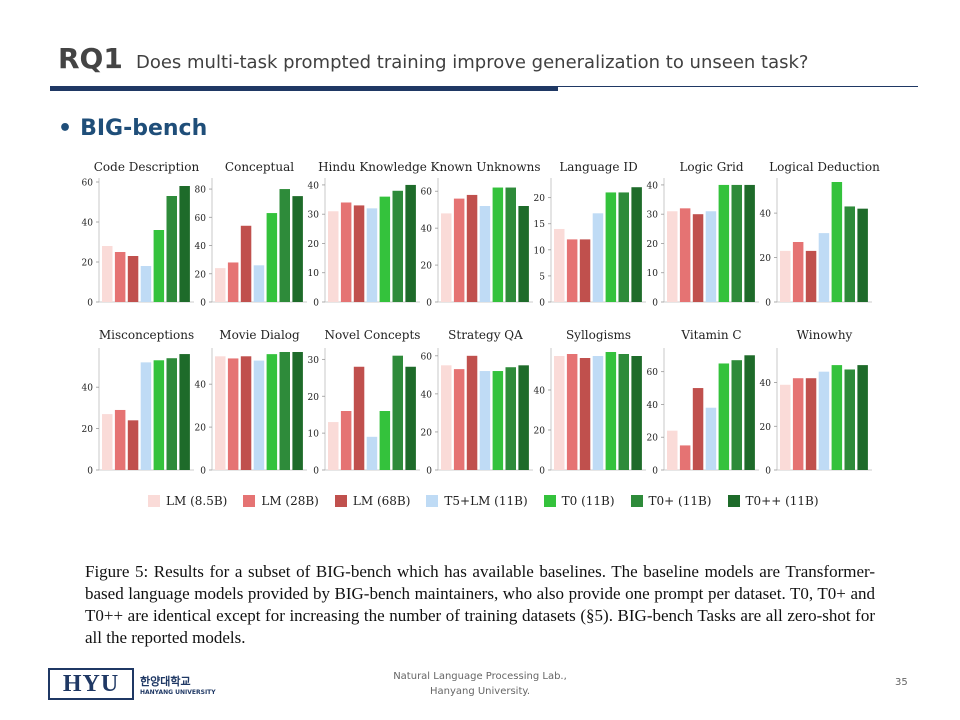 Image resolution: width=960 pixels, height=720 pixels. I want to click on bullet-heading: • BIG-bench, so click(132, 128).